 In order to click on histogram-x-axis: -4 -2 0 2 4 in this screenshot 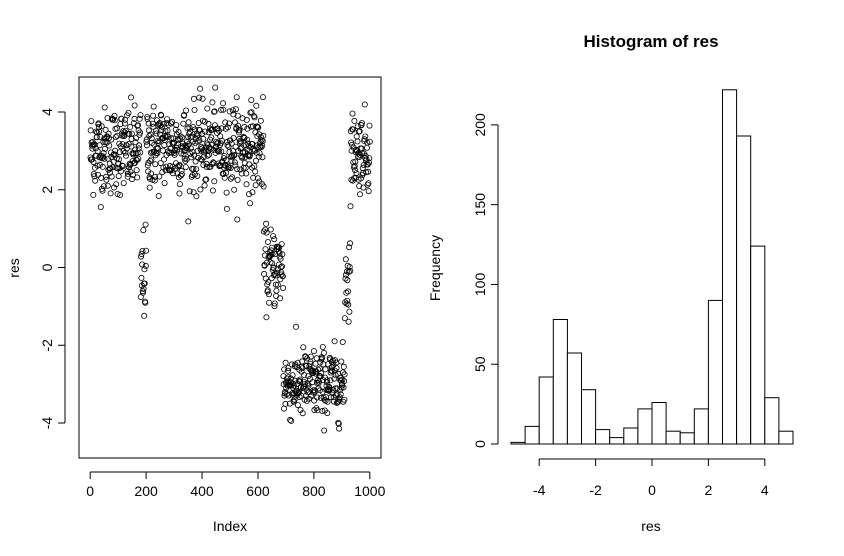, I will do `click(651, 478)`.